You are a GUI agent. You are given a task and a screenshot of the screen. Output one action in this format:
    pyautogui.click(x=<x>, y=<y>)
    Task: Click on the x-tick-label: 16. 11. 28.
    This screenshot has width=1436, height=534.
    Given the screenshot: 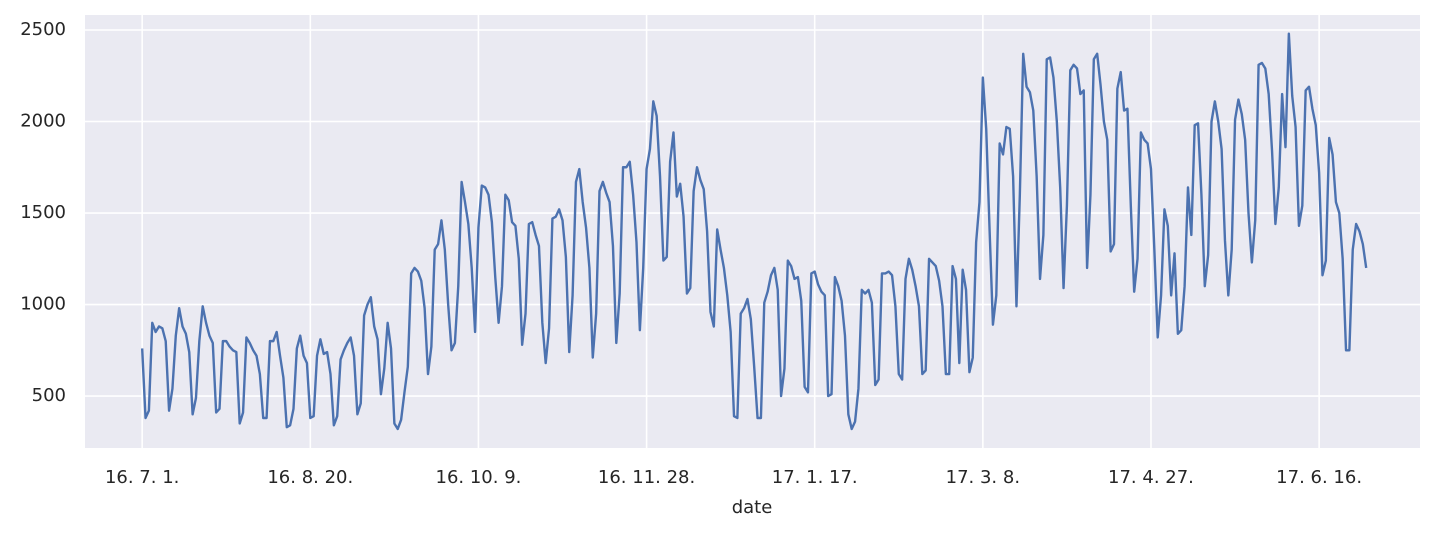 What is the action you would take?
    pyautogui.click(x=646, y=477)
    